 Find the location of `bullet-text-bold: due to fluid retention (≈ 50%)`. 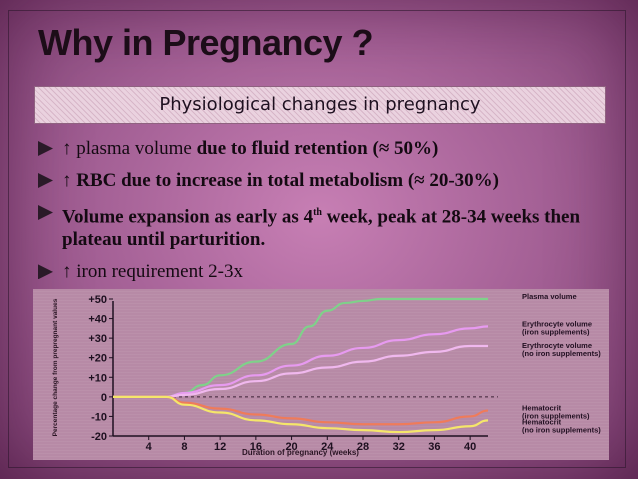

bullet-text-bold: due to fluid retention (≈ 50%) is located at coordinates (317, 148).